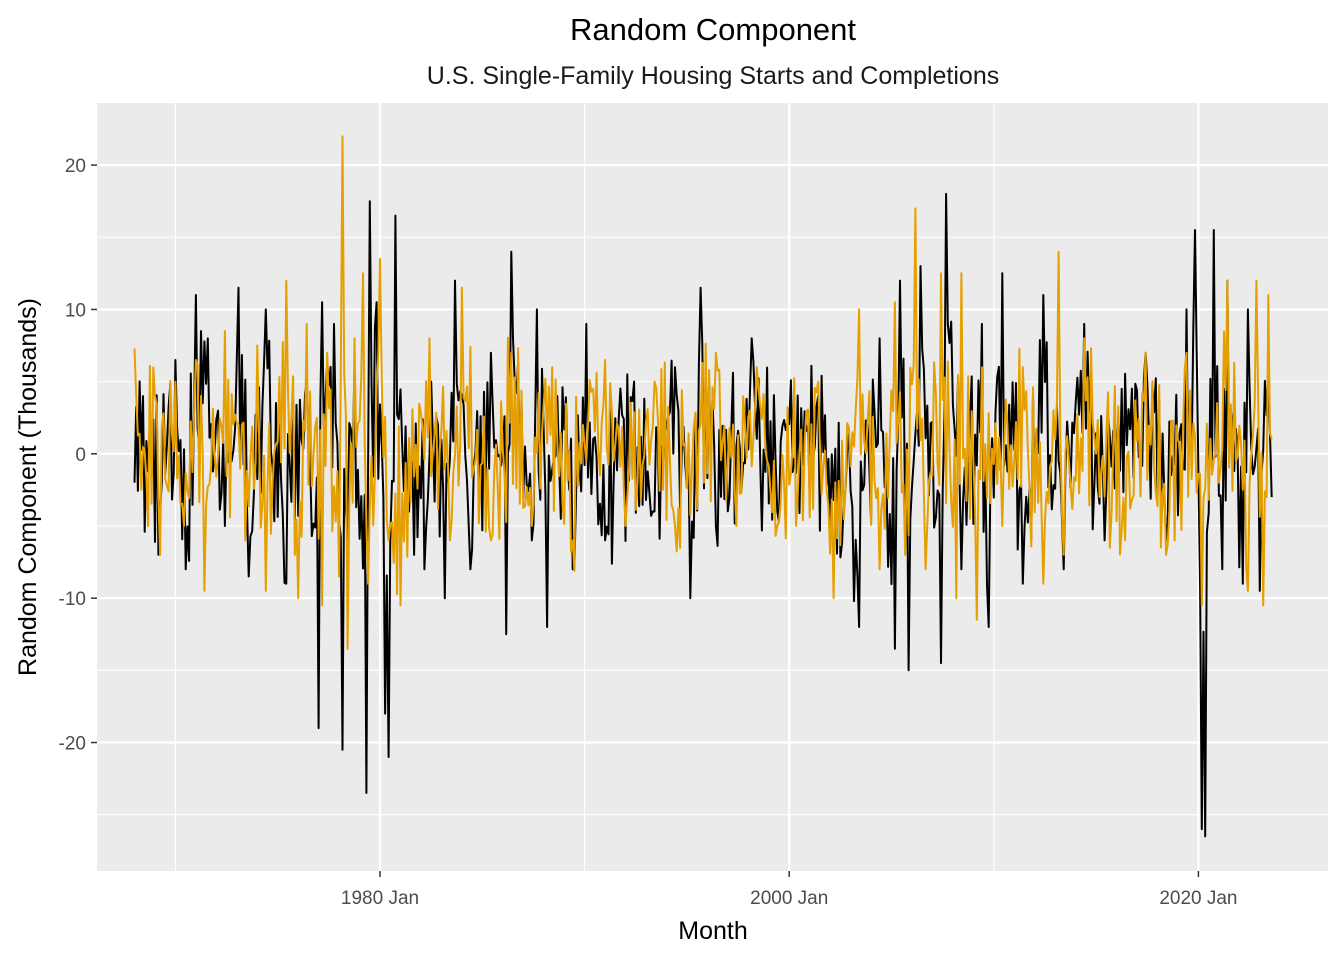 Image resolution: width=1344 pixels, height=960 pixels. Describe the element at coordinates (789, 898) in the screenshot. I see `x-tick-label: 2000 Jan` at that location.